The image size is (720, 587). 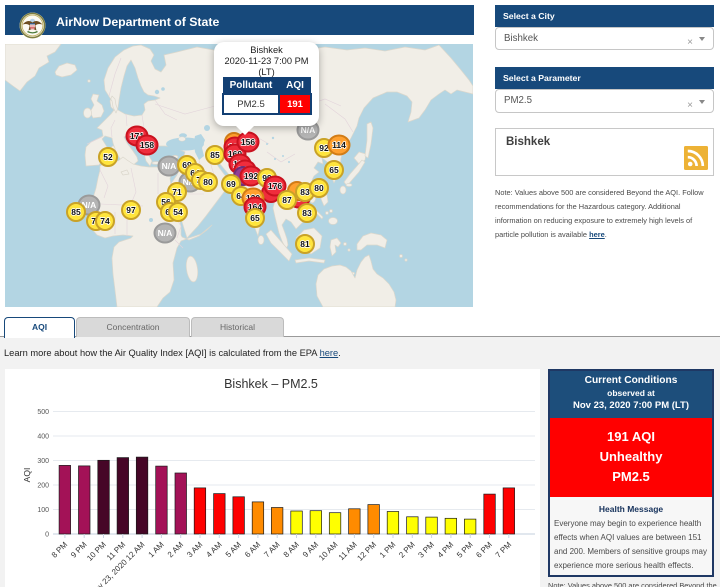 I want to click on svg-text: 8 PM, so click(x=60, y=550).